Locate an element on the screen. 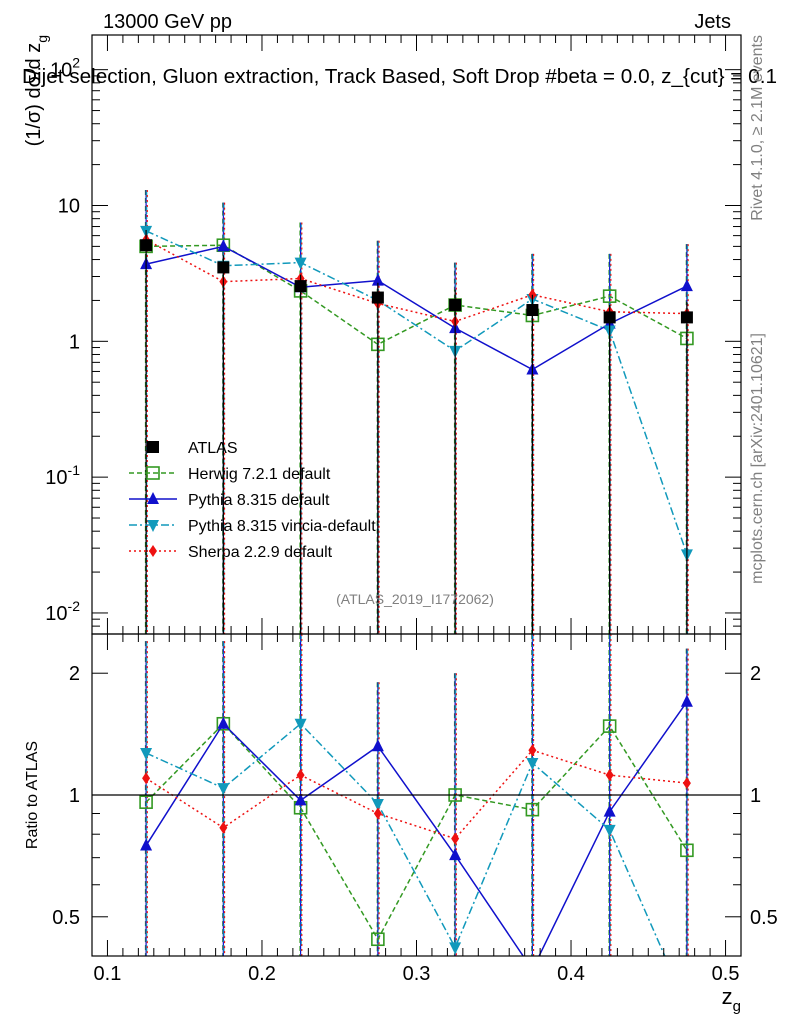  y-tick-label: 10 is located at coordinates (69, 206).